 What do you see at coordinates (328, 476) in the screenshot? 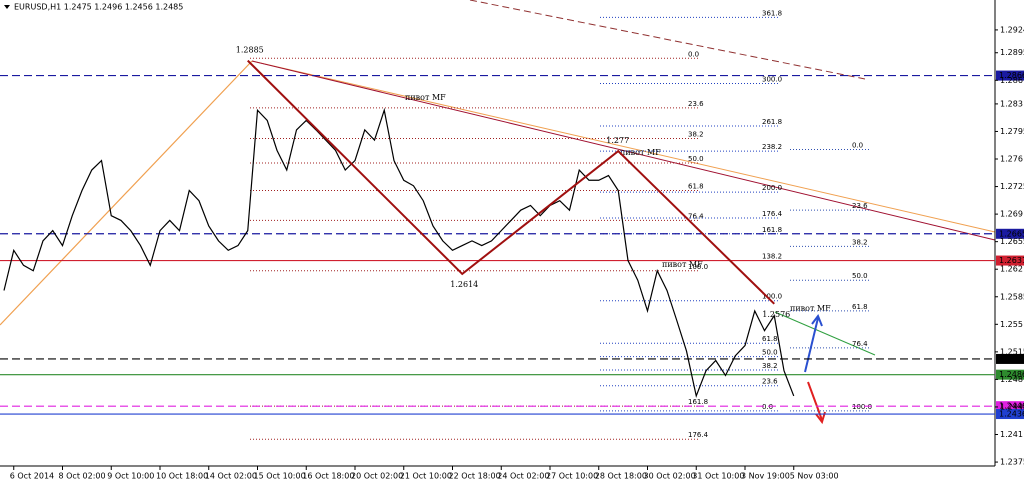
I see `x-tick-label: 16 Oct 18:00` at bounding box center [328, 476].